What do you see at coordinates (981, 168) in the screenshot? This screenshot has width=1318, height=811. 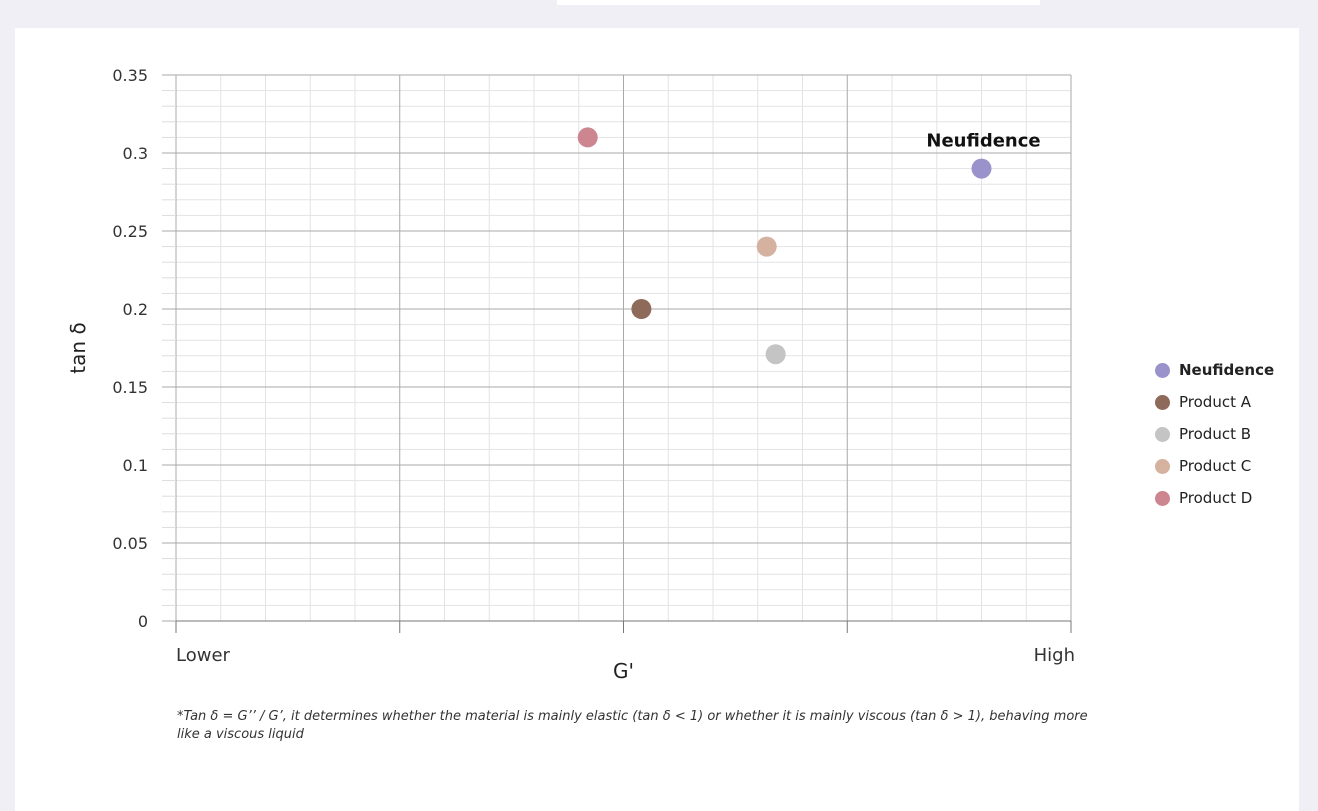 I see `point-neufidence` at bounding box center [981, 168].